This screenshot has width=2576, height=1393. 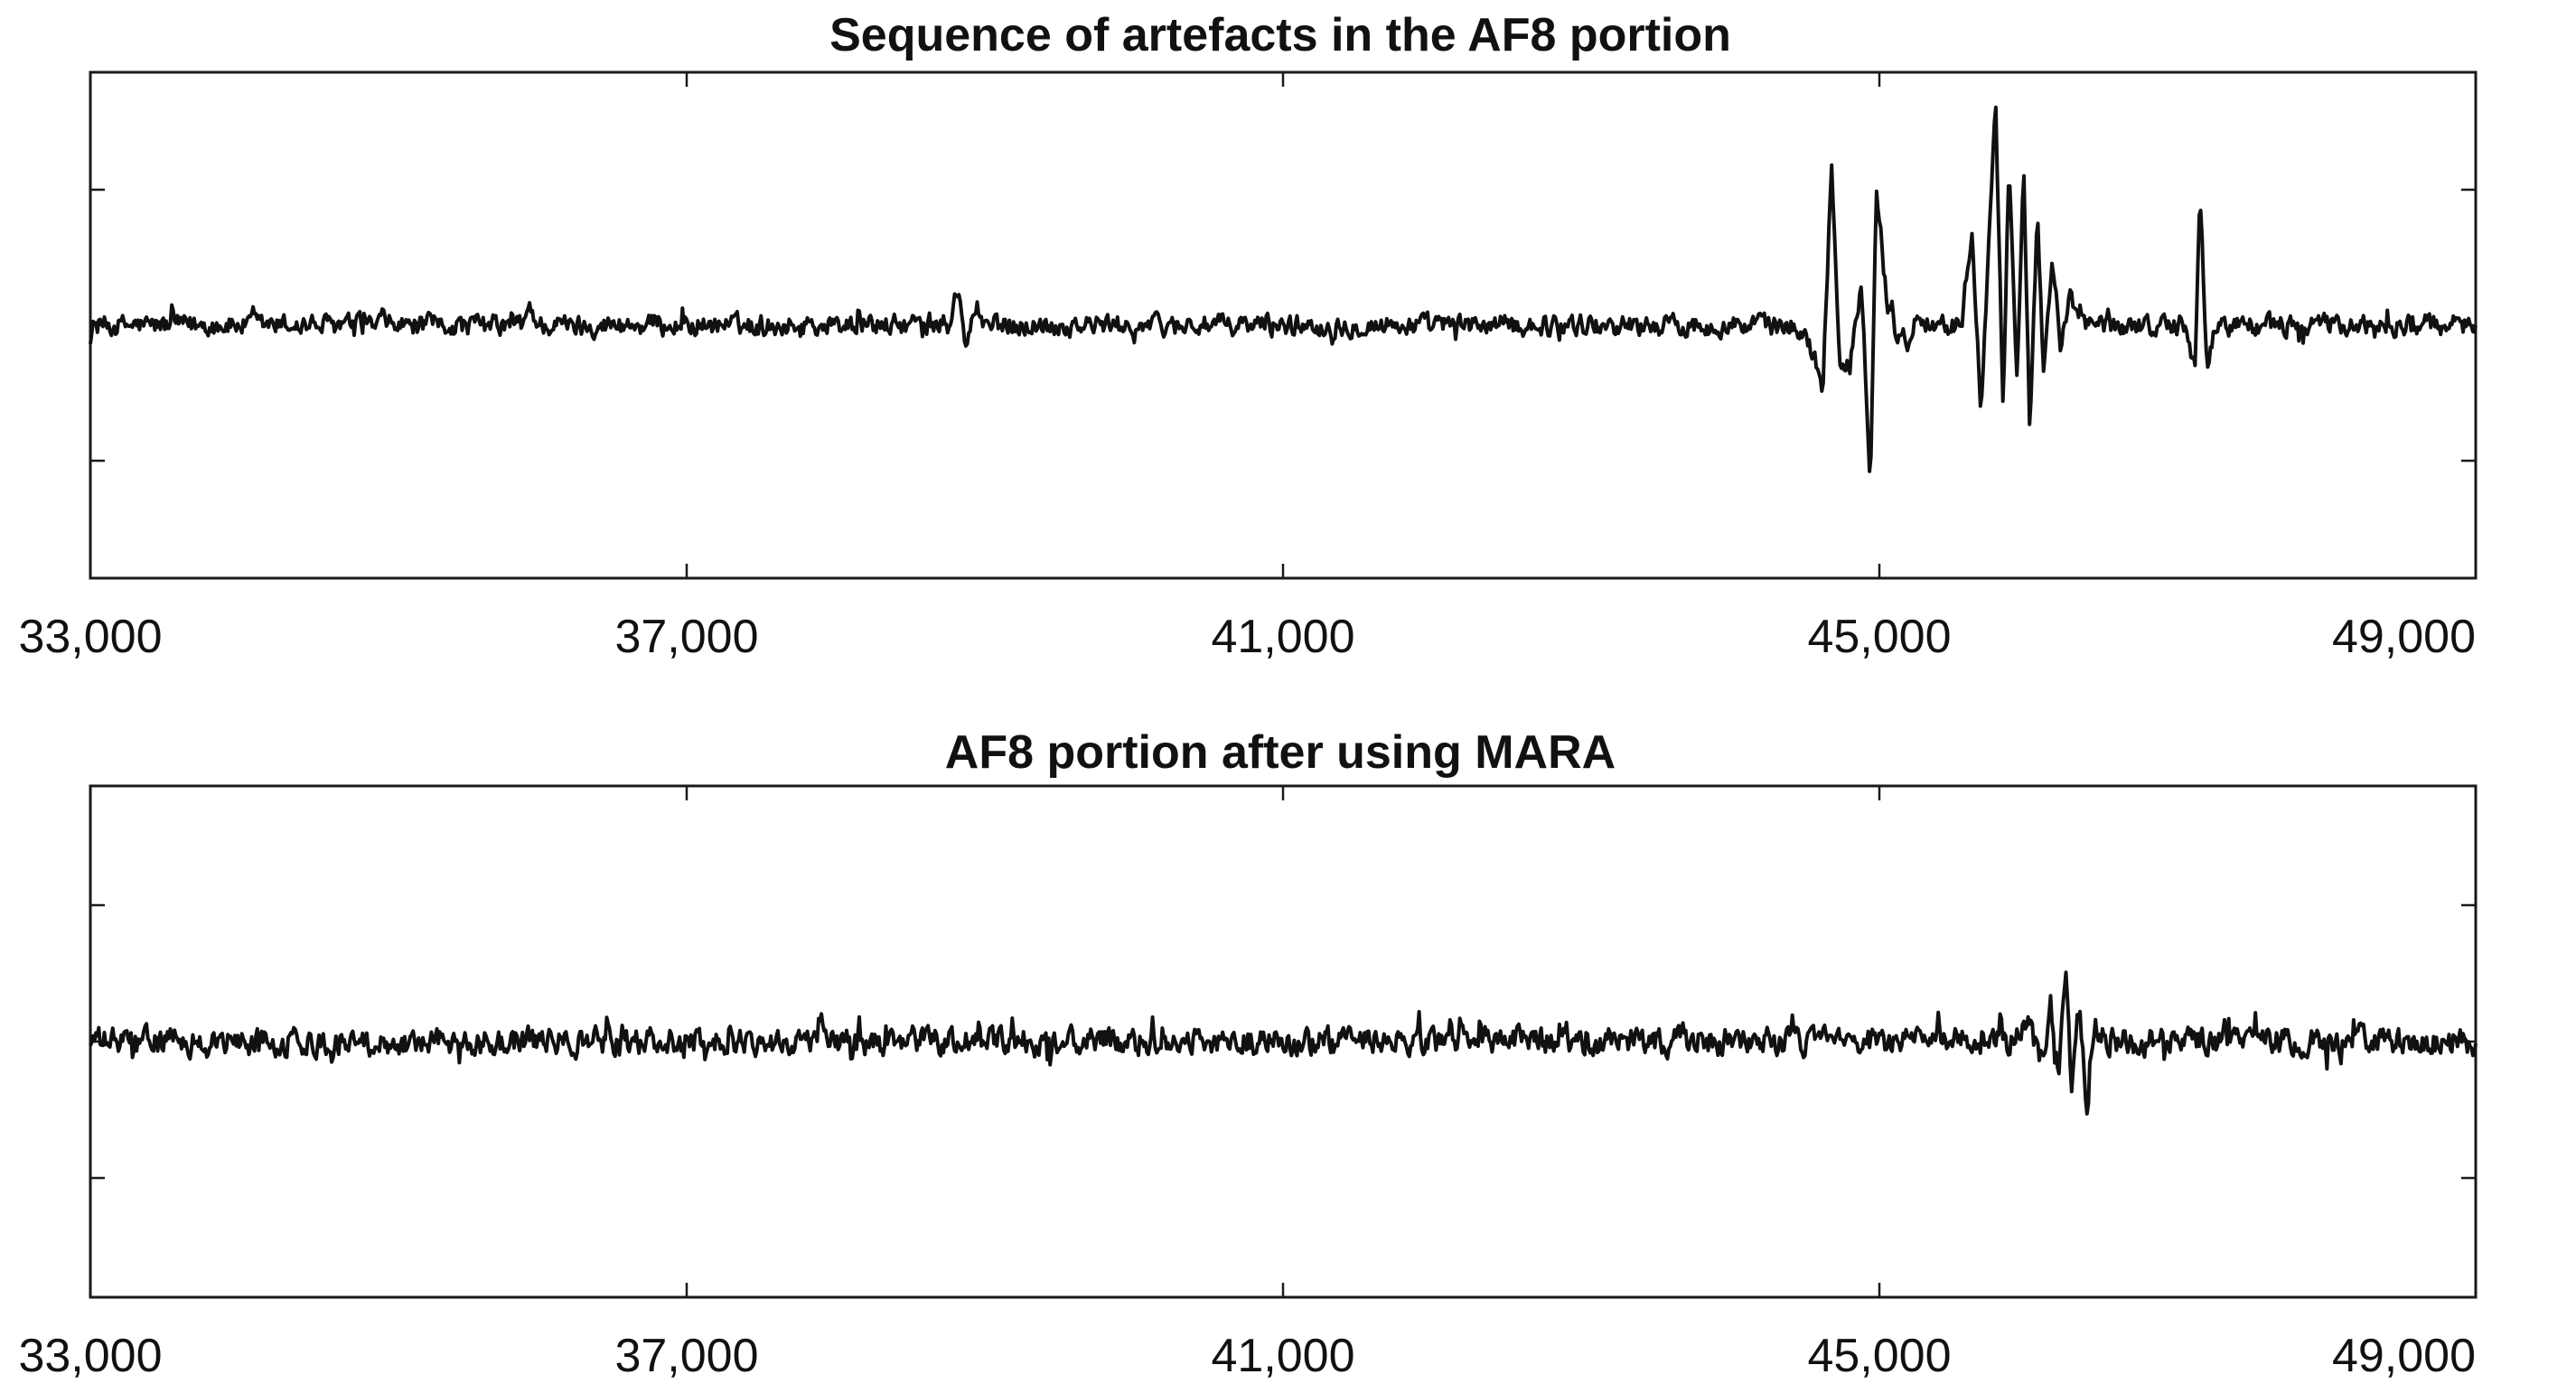 I want to click on panel-bottom-x-tick-labels: 33,000 37,000 41,000 45,000 49,000, so click(x=1247, y=1356).